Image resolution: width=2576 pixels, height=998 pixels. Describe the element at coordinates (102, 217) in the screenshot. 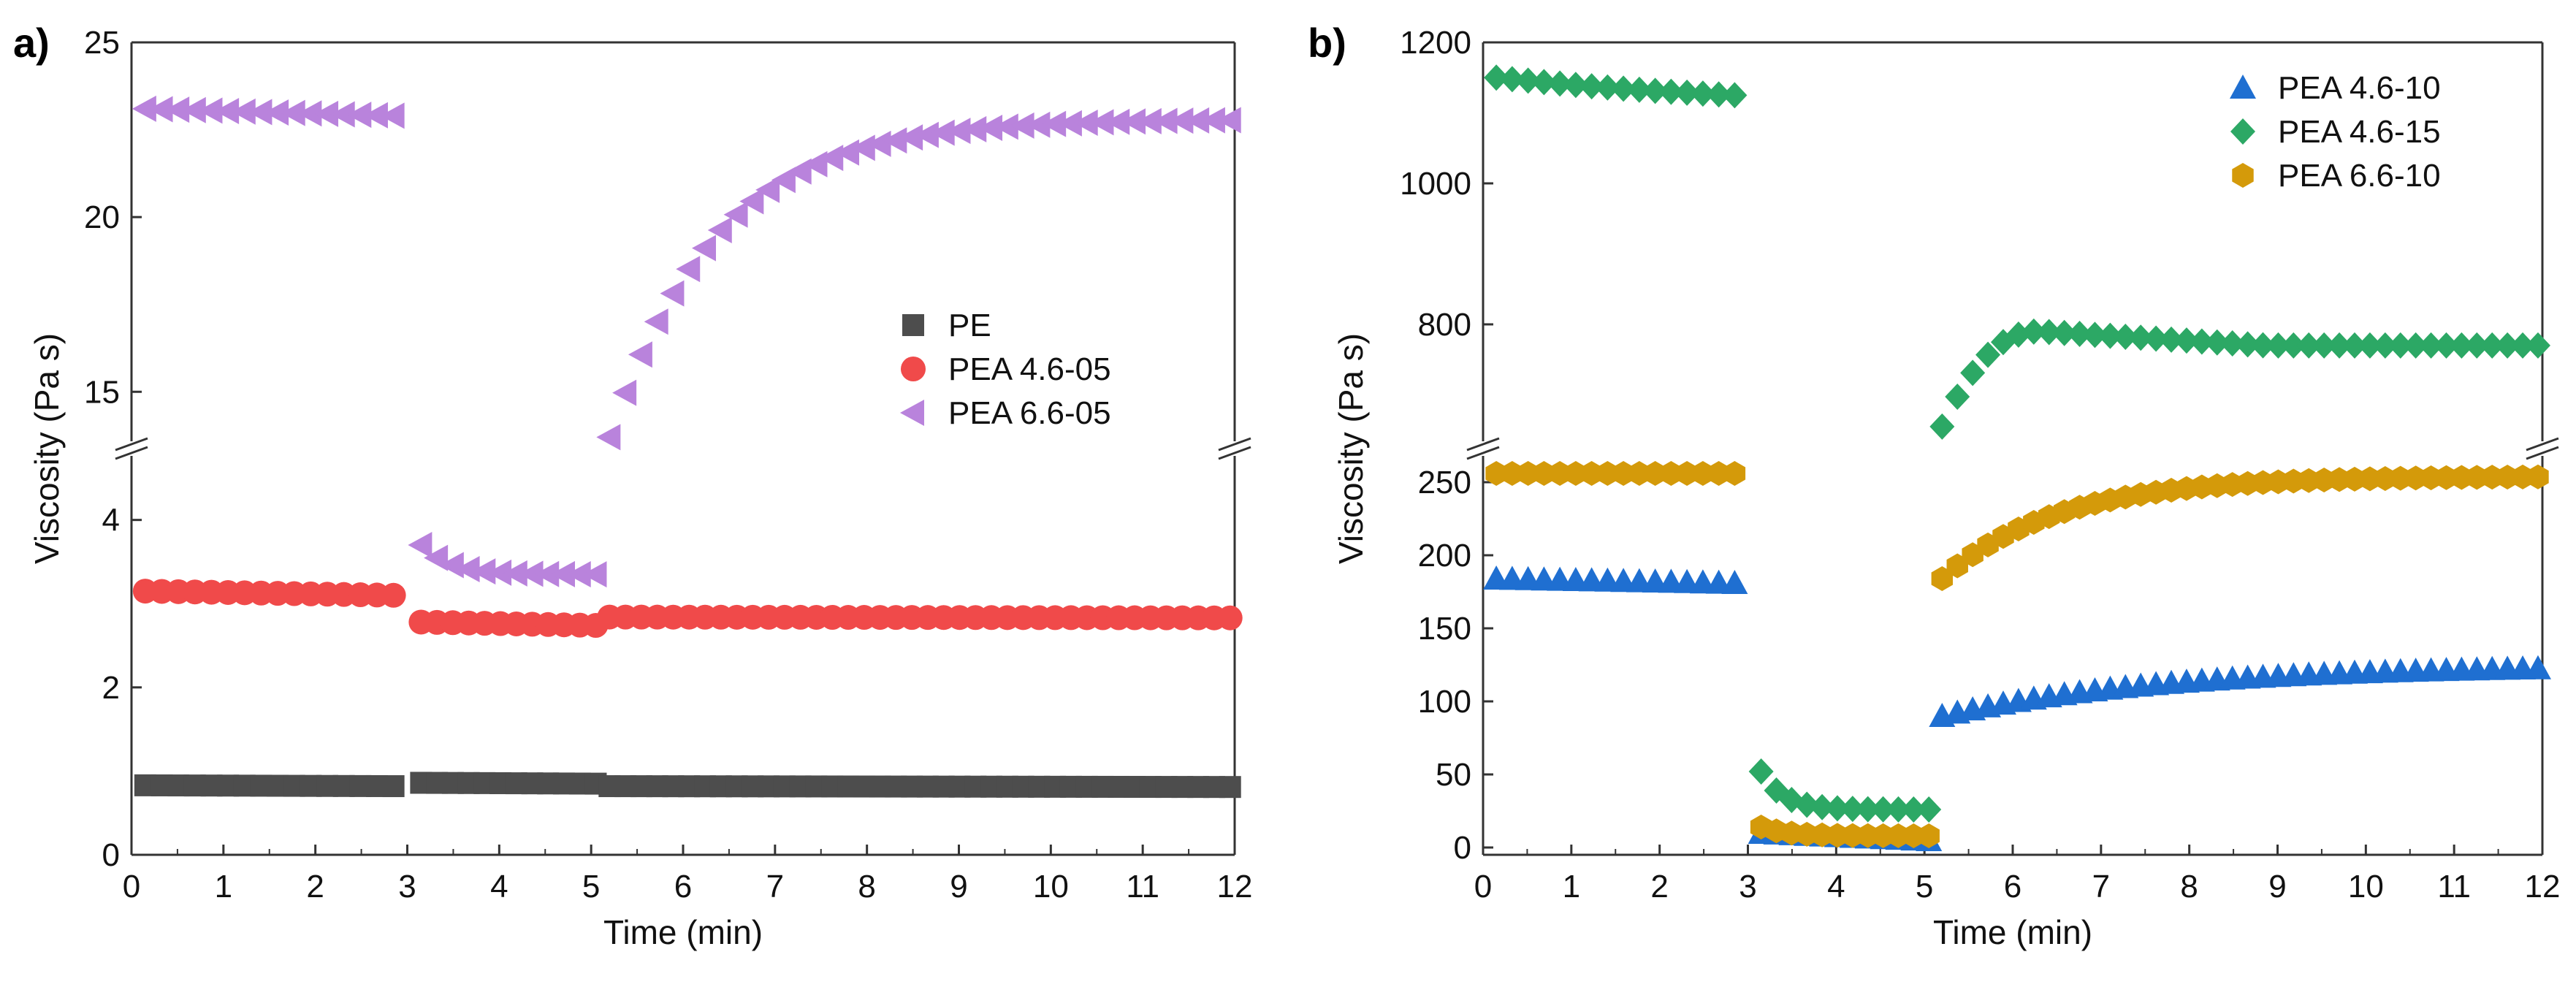

I see `y-tick-label: 20` at that location.